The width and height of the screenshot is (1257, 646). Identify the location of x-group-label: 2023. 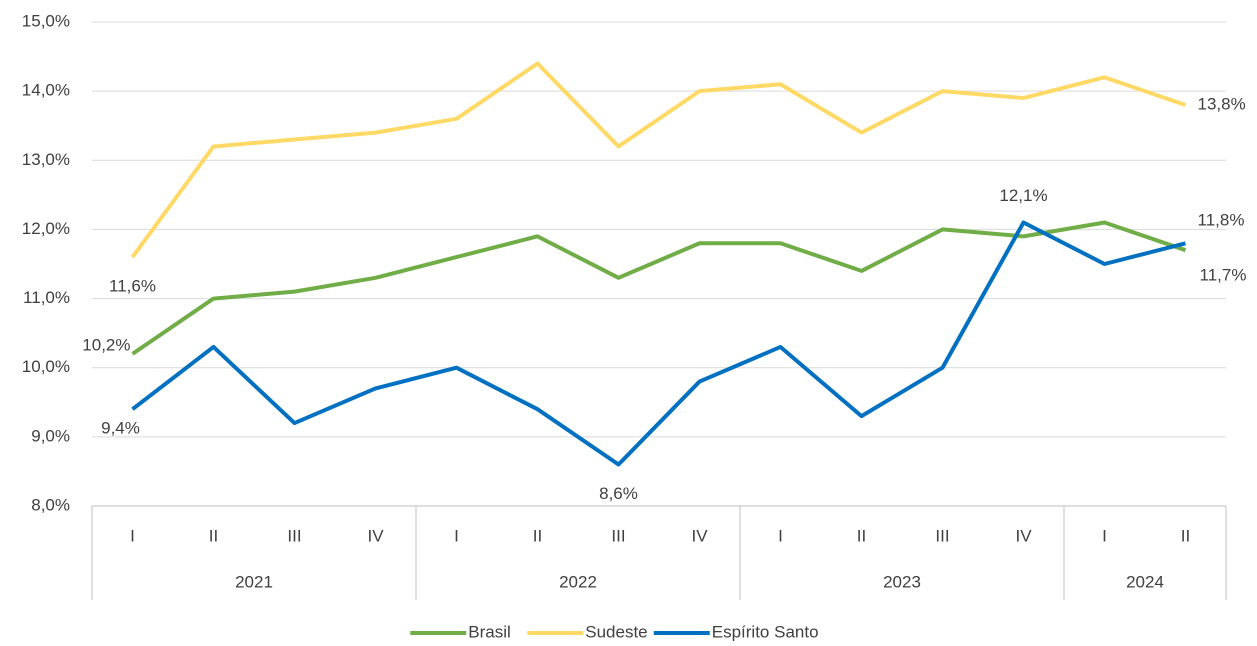
(902, 581).